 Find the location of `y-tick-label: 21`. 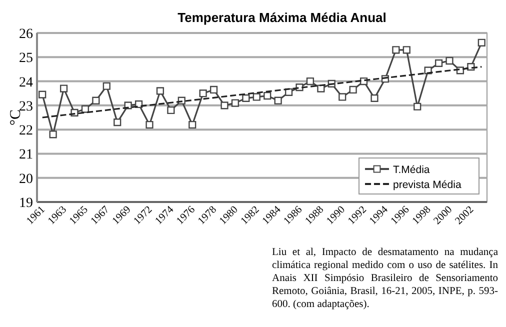

y-tick-label: 21 is located at coordinates (26, 155).